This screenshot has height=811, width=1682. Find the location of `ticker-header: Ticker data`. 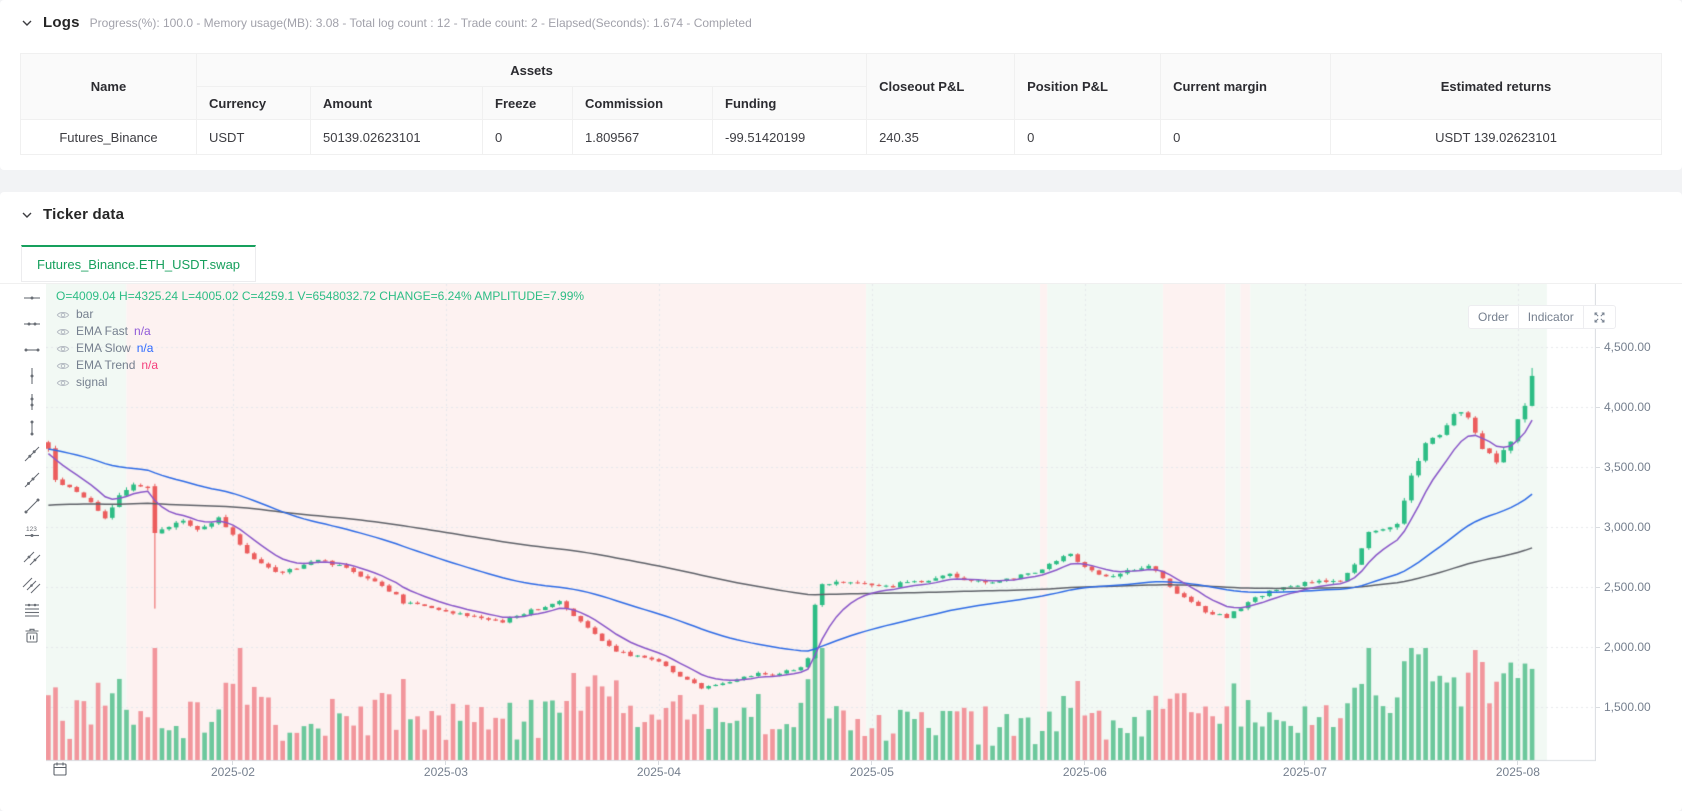

ticker-header: Ticker data is located at coordinates (841, 210).